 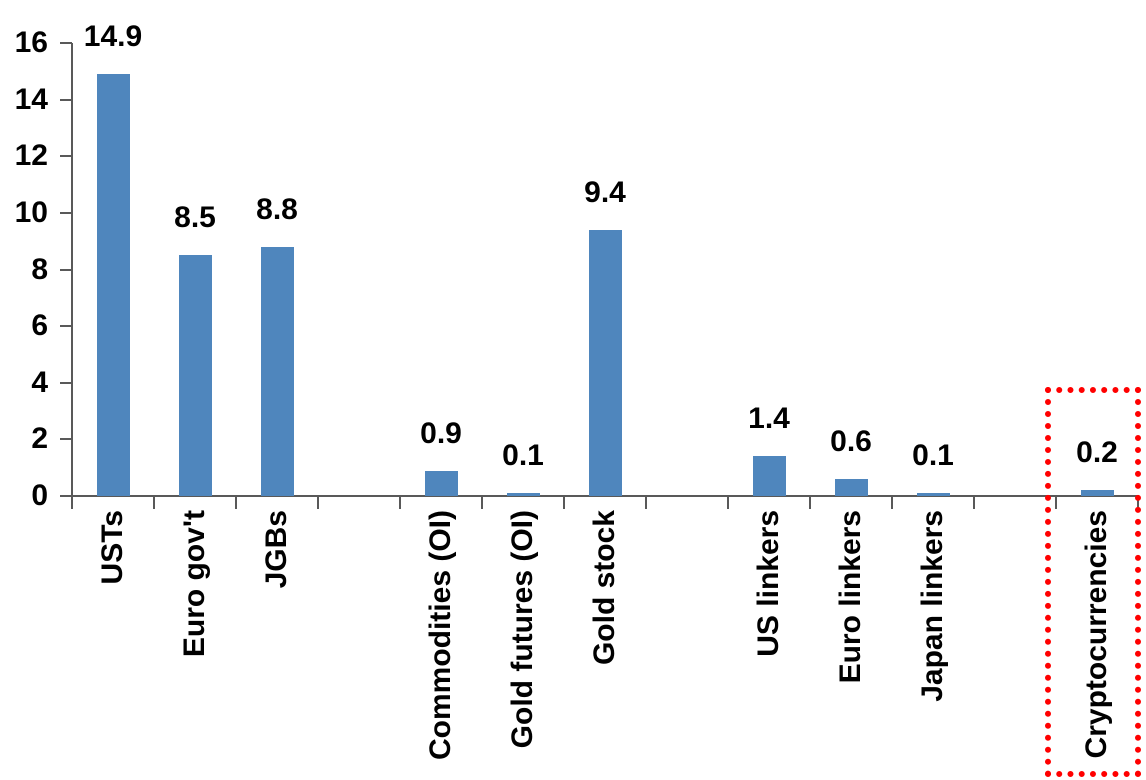 I want to click on y-axis-tick-label: 2, so click(x=39, y=439).